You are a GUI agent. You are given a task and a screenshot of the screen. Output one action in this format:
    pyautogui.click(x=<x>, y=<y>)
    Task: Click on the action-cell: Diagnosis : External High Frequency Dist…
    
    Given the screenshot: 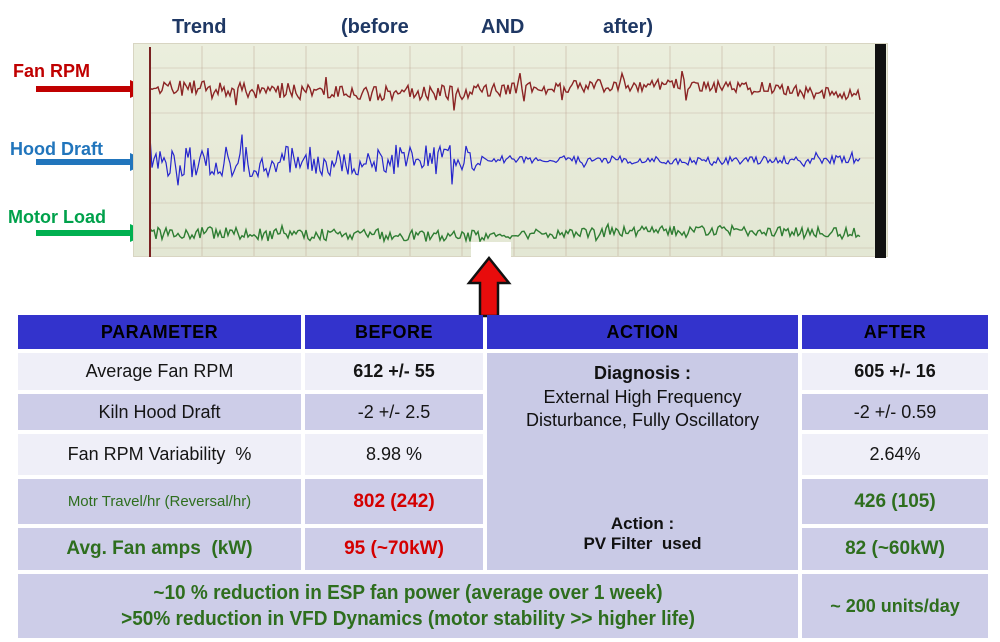 What is the action you would take?
    pyautogui.click(x=642, y=461)
    